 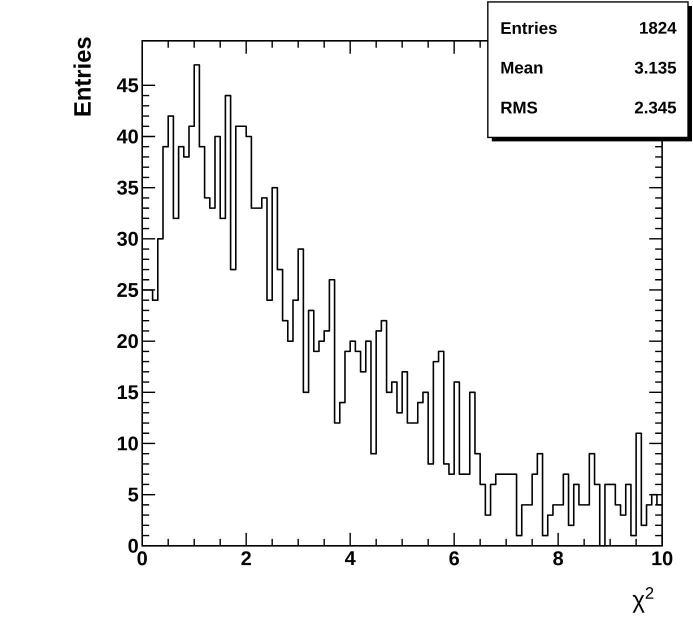 I want to click on x-tick-label: 6, so click(x=454, y=558).